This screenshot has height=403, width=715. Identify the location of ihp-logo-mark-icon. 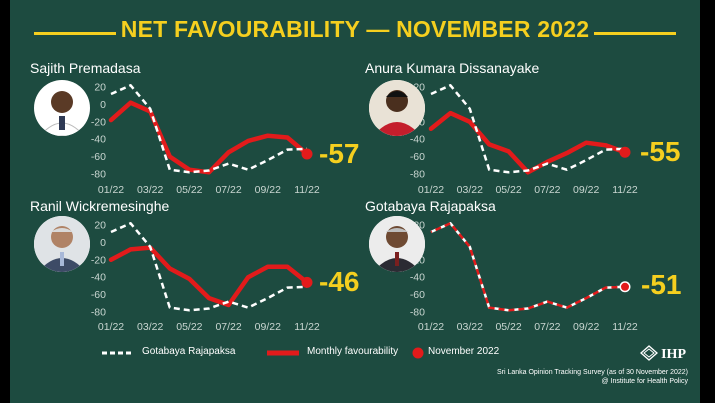
(648, 353).